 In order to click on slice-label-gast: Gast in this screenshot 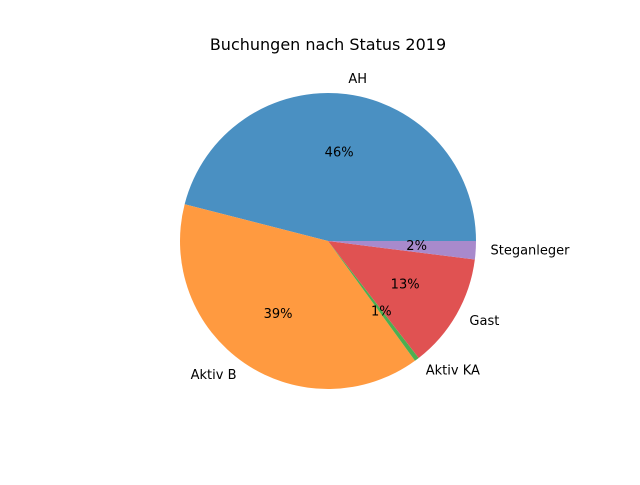, I will do `click(484, 321)`.